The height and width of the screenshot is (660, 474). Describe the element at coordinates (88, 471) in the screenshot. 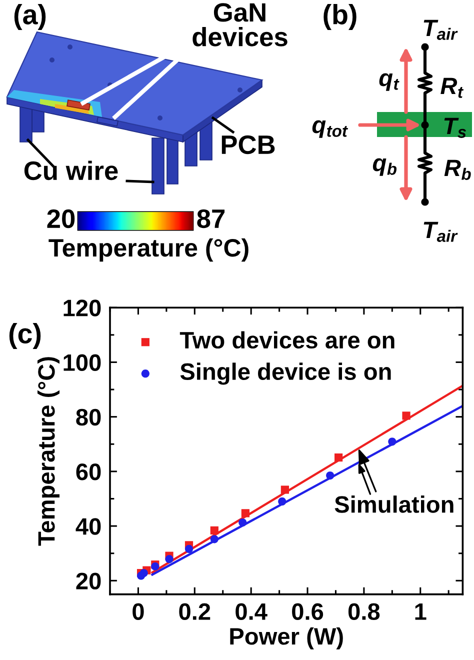

I see `y-tick-label: 60` at that location.